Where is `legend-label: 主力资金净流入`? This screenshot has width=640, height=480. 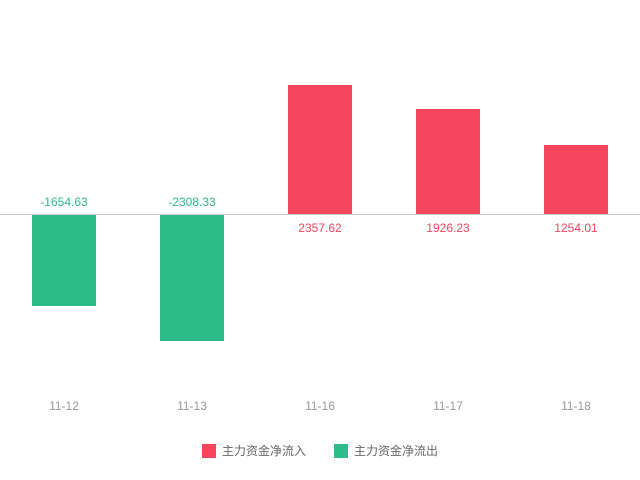
legend-label: 主力资金净流入 is located at coordinates (263, 451).